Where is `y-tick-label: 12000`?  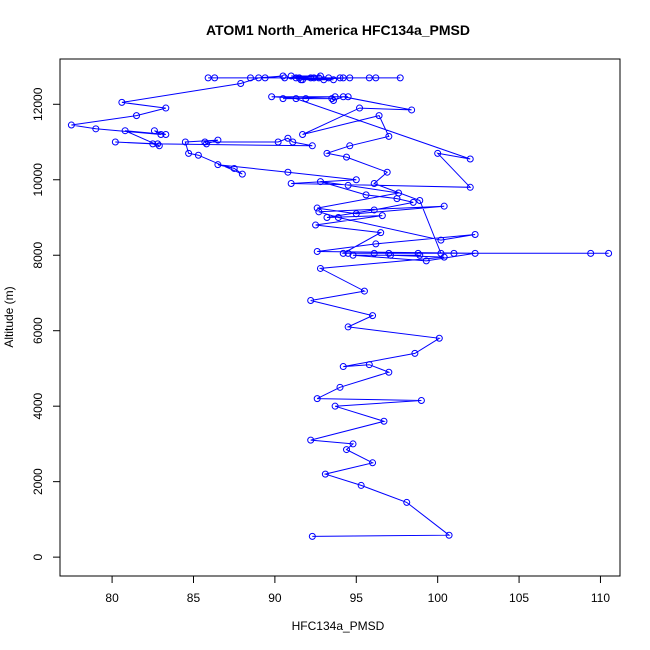 y-tick-label: 12000 is located at coordinates (38, 104).